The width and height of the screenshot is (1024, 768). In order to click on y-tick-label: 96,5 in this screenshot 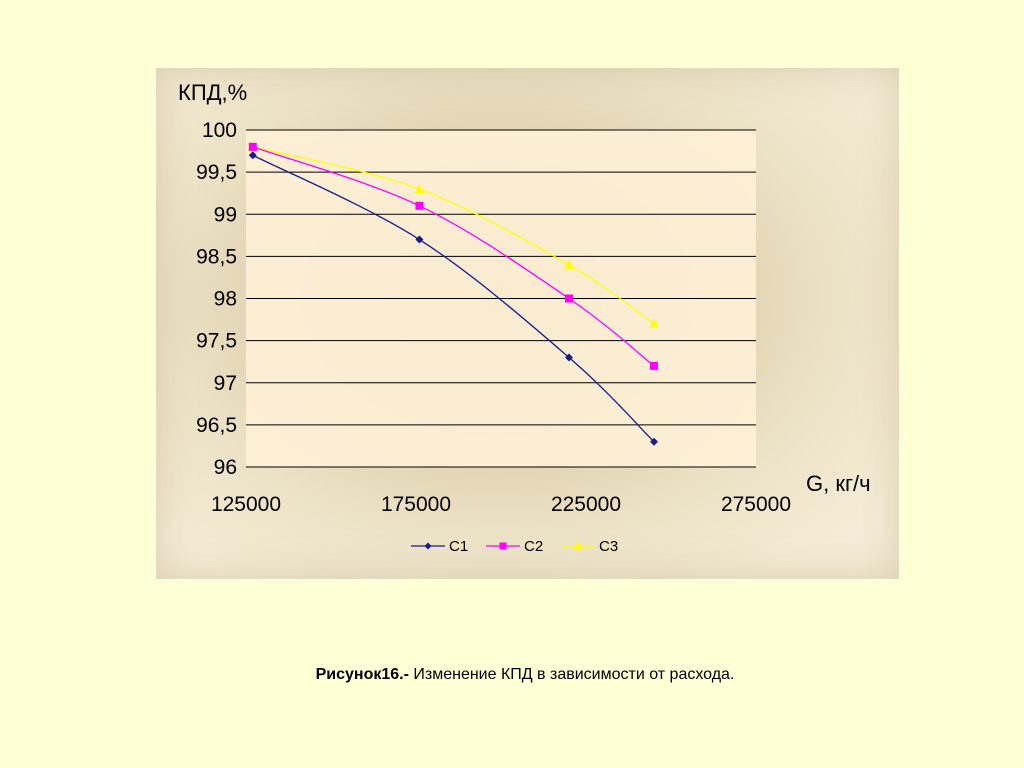, I will do `click(216, 425)`.